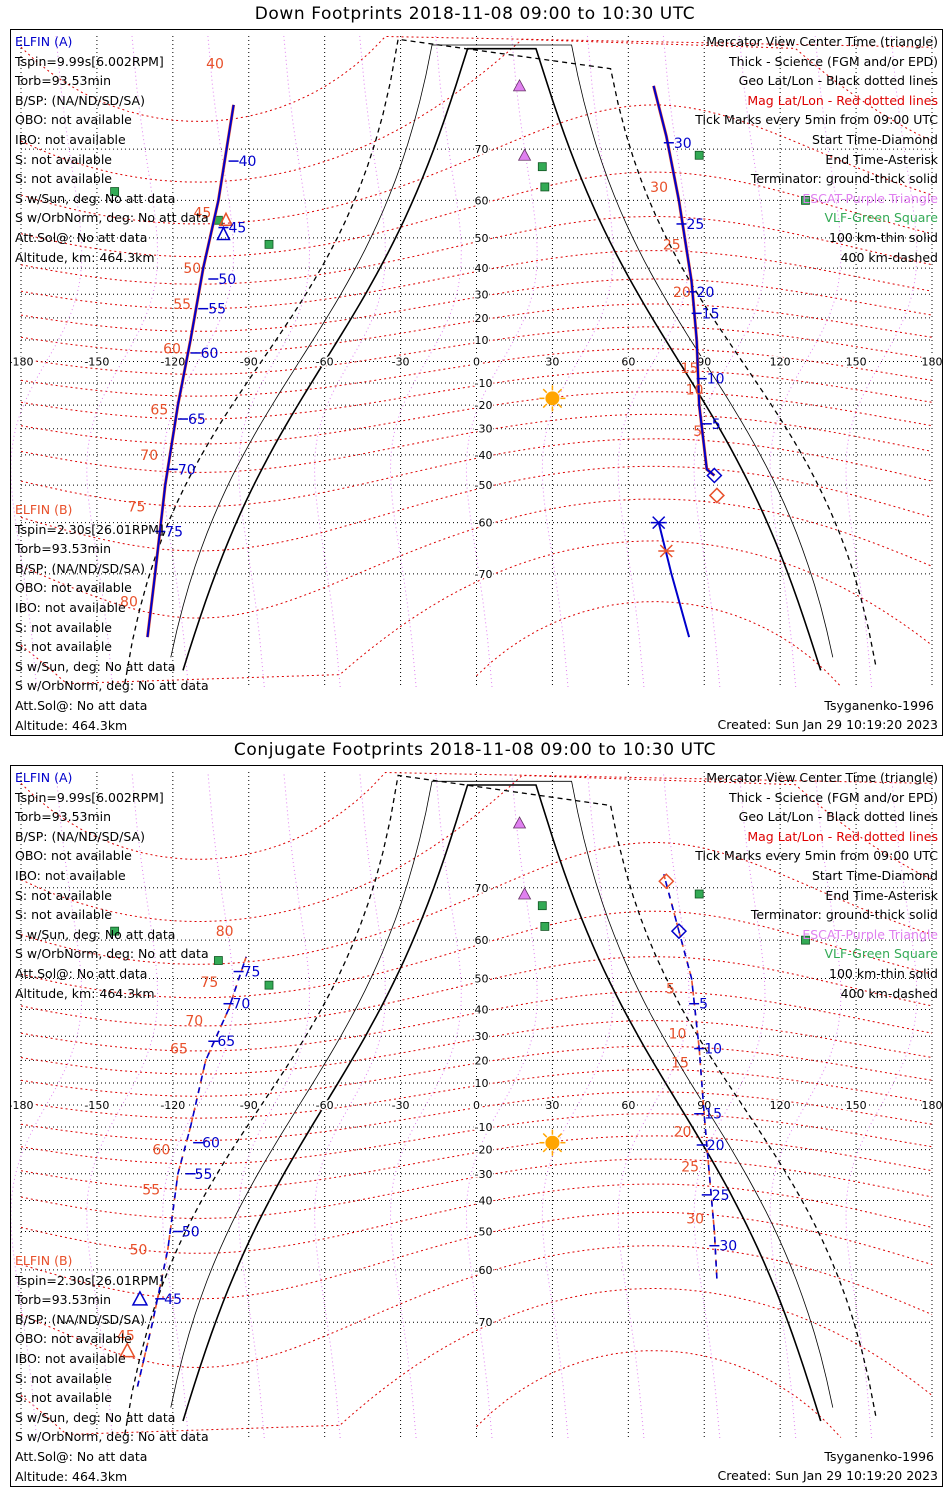 The width and height of the screenshot is (950, 1500). I want to click on lat-tick-label: -60, so click(484, 523).